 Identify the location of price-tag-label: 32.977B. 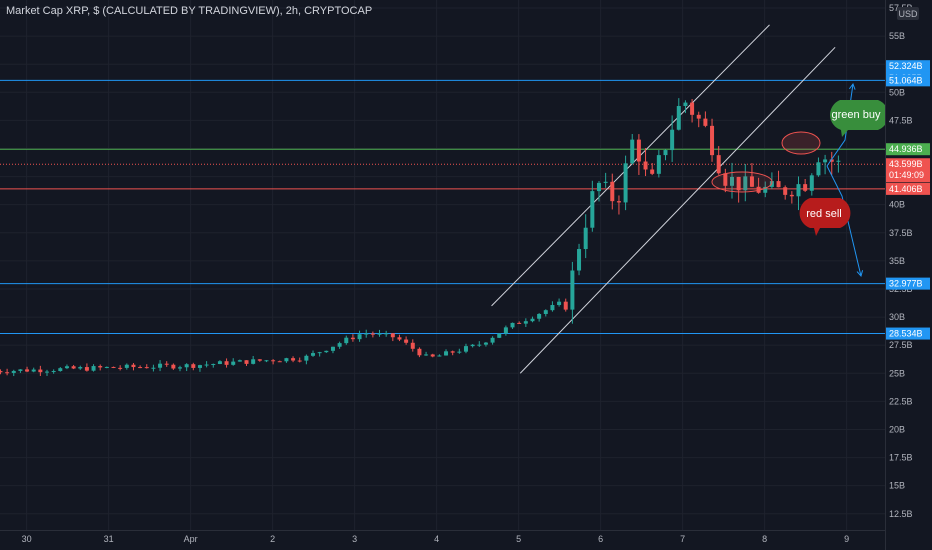
(906, 284).